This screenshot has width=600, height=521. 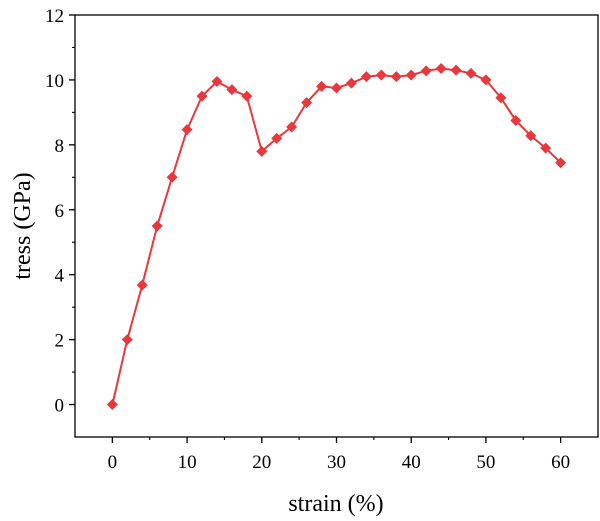 What do you see at coordinates (60, 146) in the screenshot?
I see `y-tick-label: 8` at bounding box center [60, 146].